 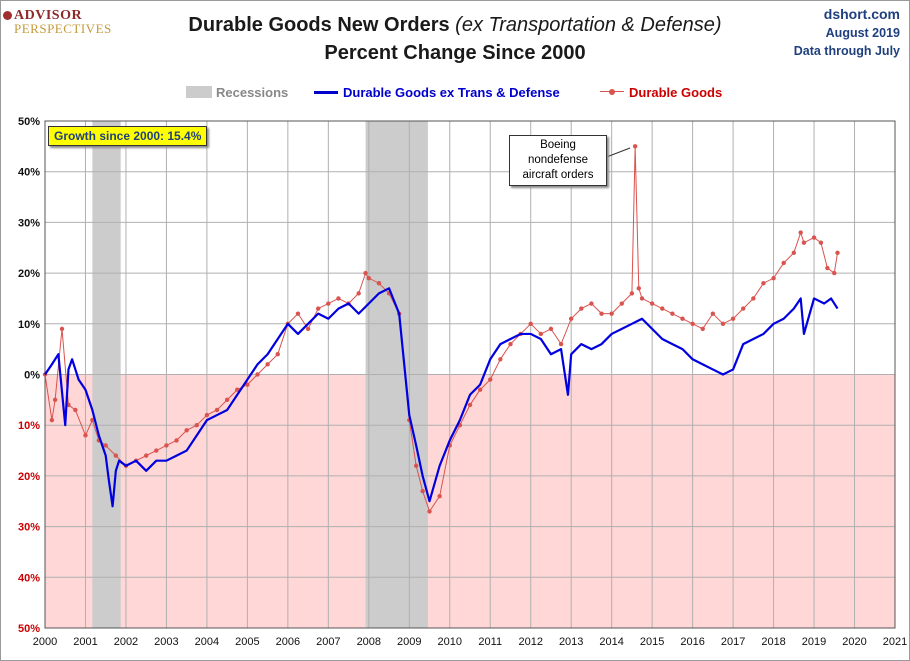 What do you see at coordinates (846, 51) in the screenshot?
I see `source-through: Data through July` at bounding box center [846, 51].